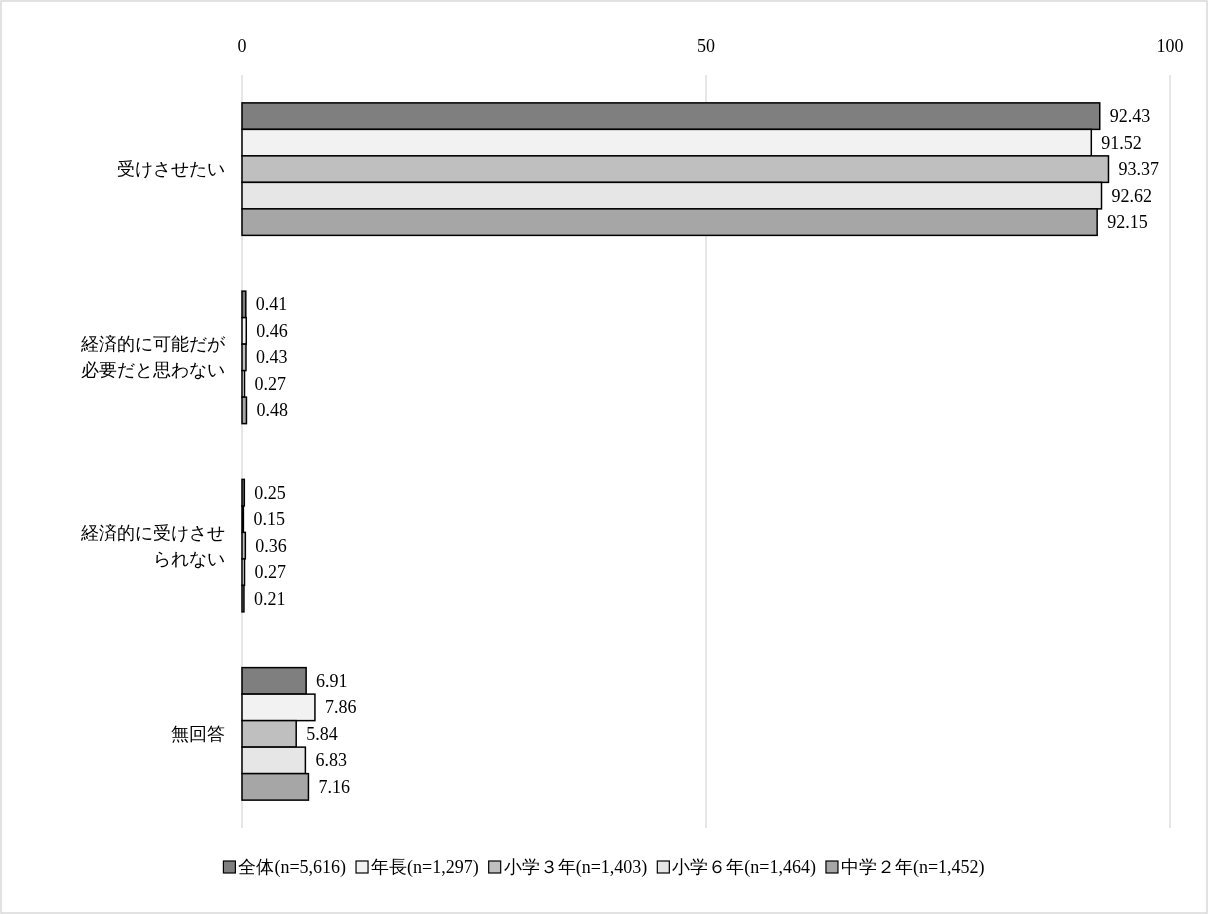  Describe the element at coordinates (706, 46) in the screenshot. I see `x-tick-label: 50` at that location.